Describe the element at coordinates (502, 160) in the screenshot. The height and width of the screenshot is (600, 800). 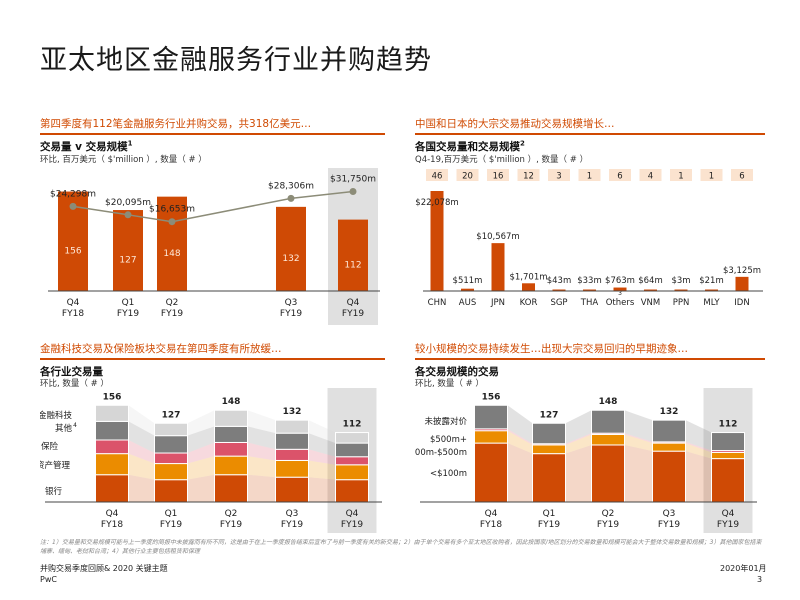
I see `panel2-units: Q4-19,百万美元（ $'million ）, 数量（ # ）` at that location.